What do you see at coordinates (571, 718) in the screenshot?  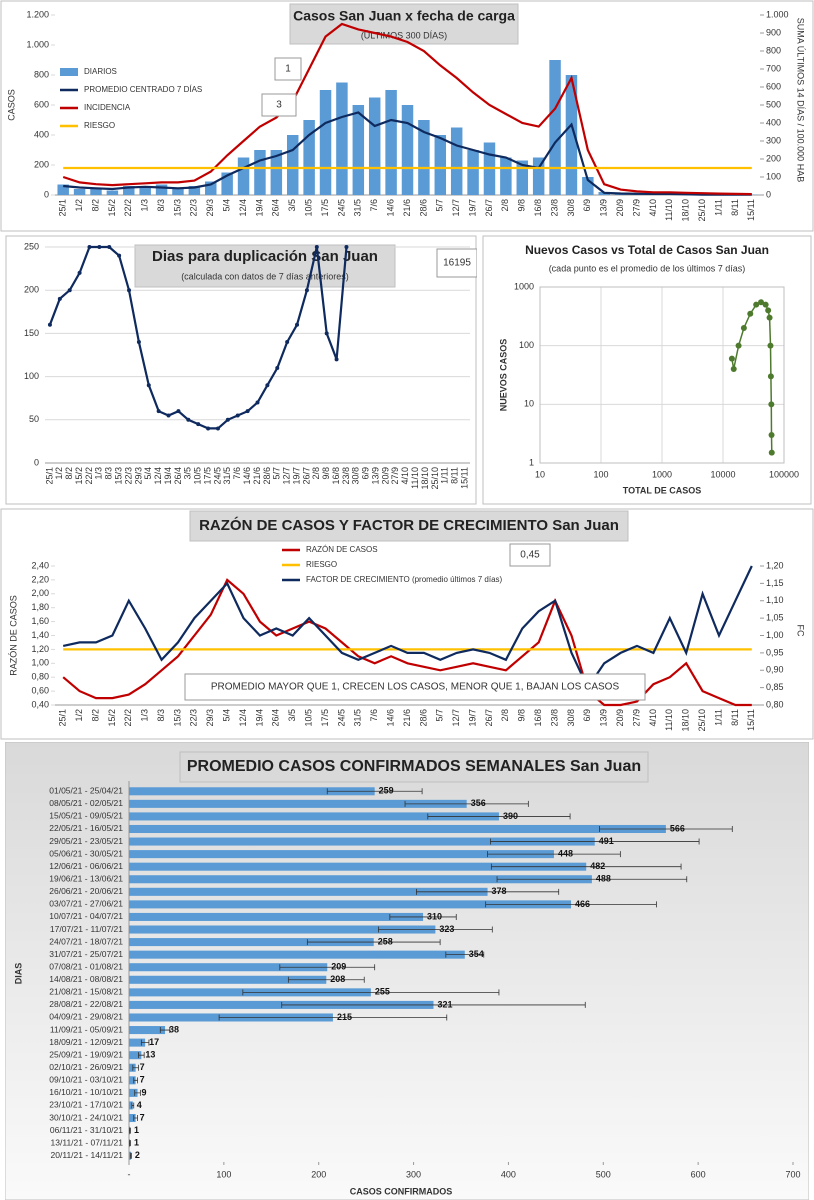 I see `x-tick-label: 30/8` at bounding box center [571, 718].